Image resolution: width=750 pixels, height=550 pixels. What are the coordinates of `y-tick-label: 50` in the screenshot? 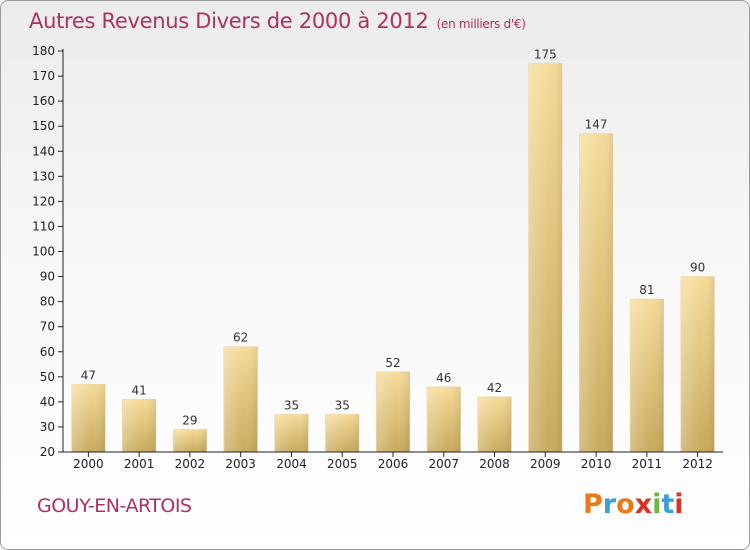 It's located at (47, 377).